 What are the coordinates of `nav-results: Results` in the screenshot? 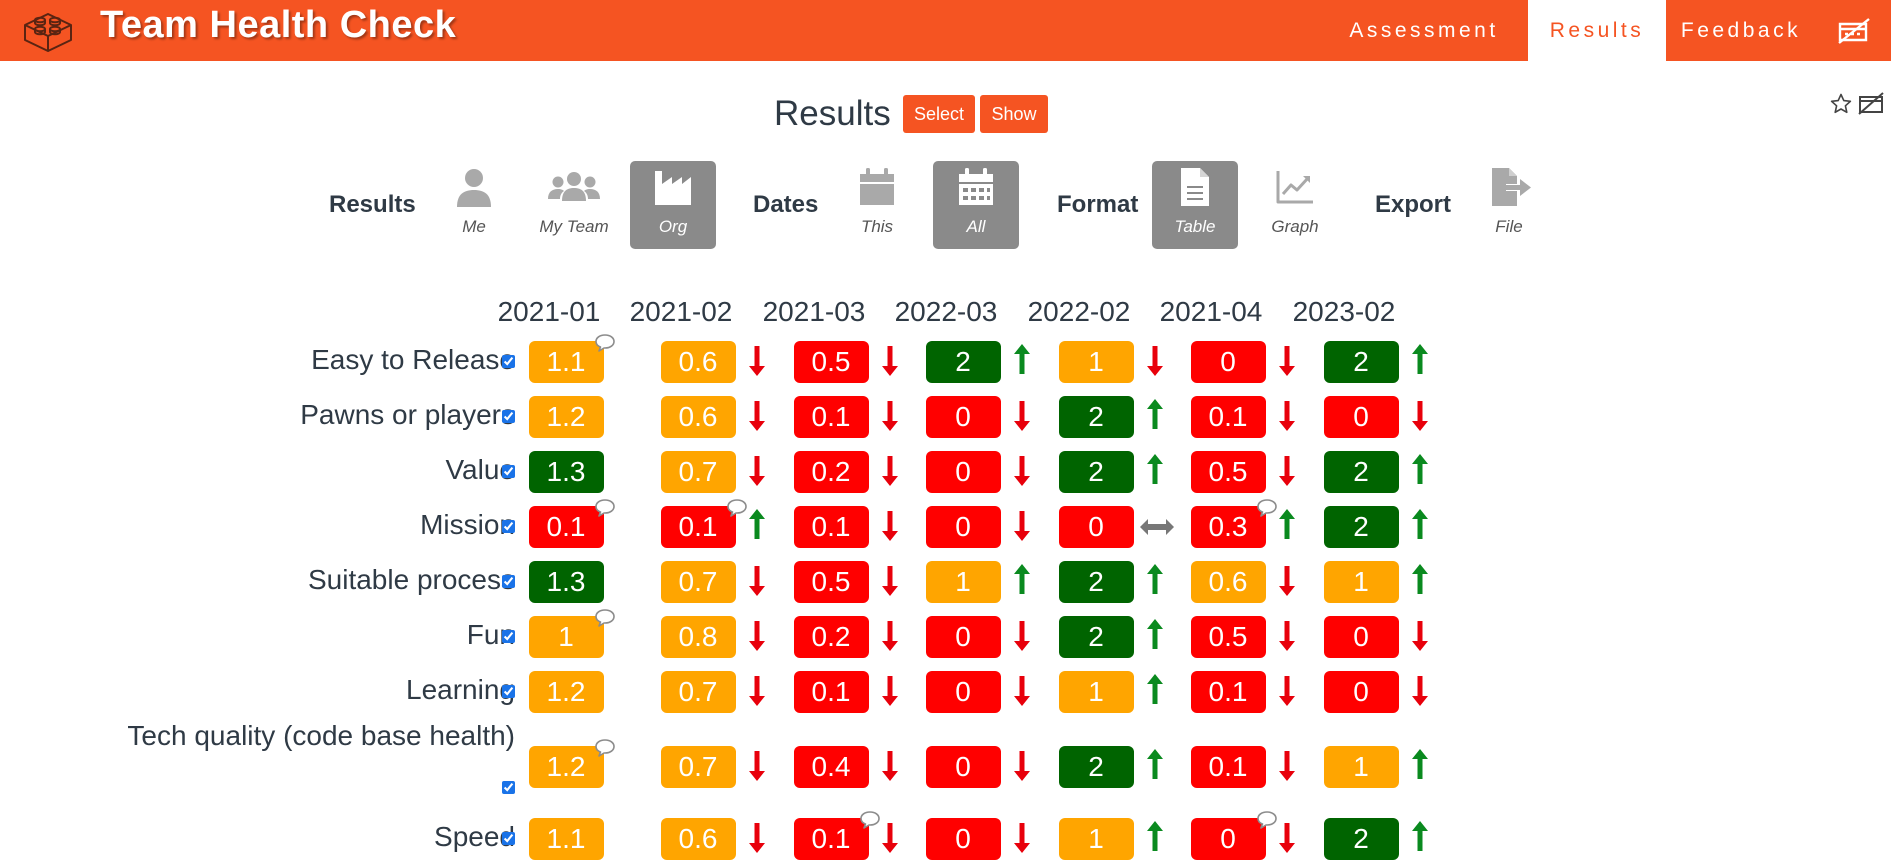 It's located at (1597, 30).